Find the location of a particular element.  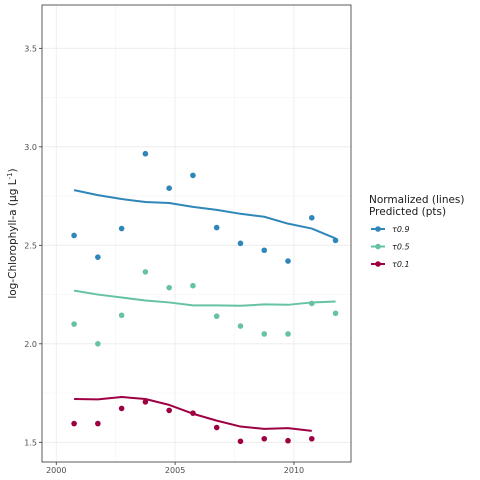

y-axis-title: log-Chlorophyll-a (μg L-1) is located at coordinates (12, 233).